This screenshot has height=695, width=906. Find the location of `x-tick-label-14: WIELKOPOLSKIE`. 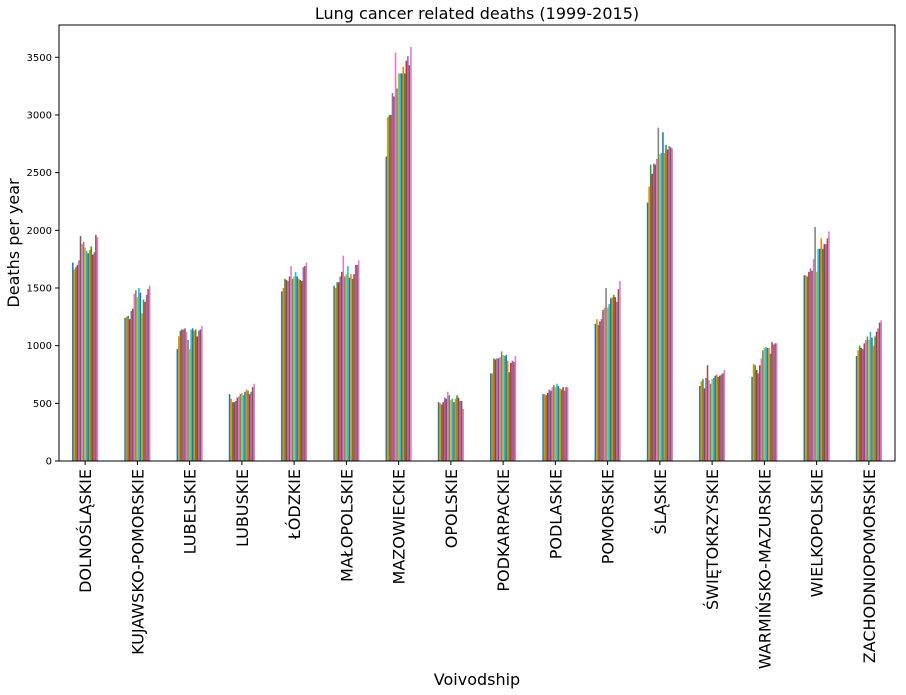

x-tick-label-14: WIELKOPOLSKIE is located at coordinates (817, 533).